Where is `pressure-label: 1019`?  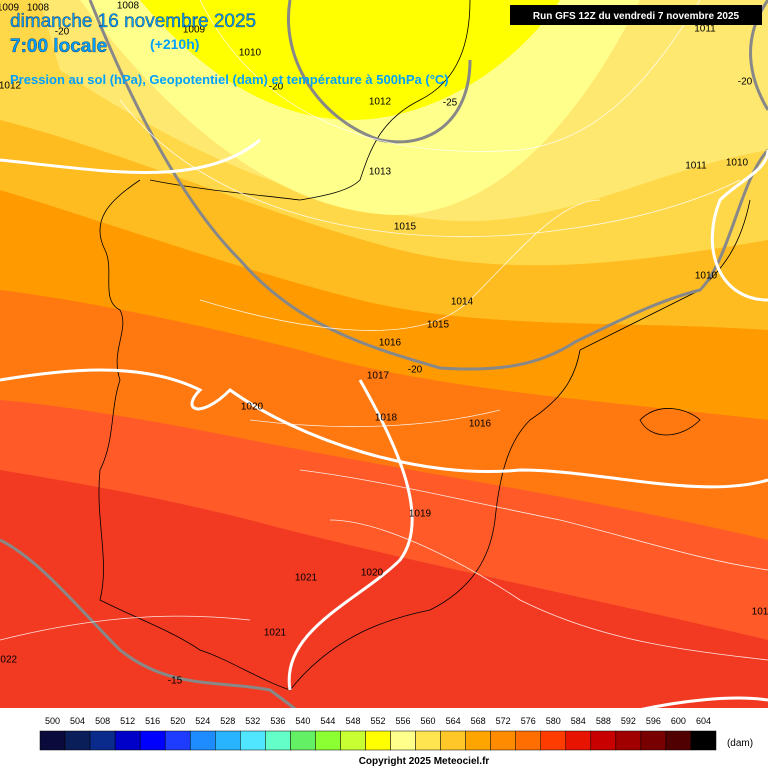
pressure-label: 1019 is located at coordinates (420, 514).